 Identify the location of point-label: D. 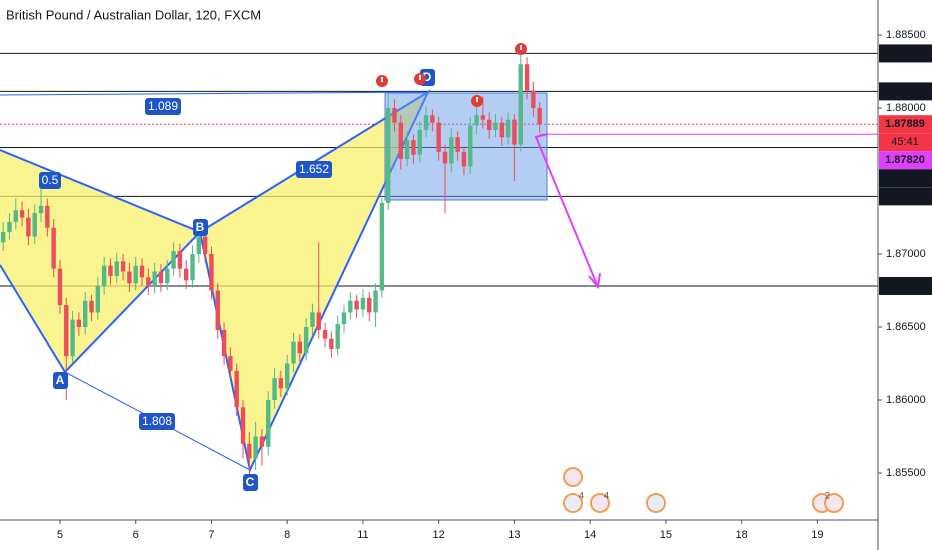
(427, 77).